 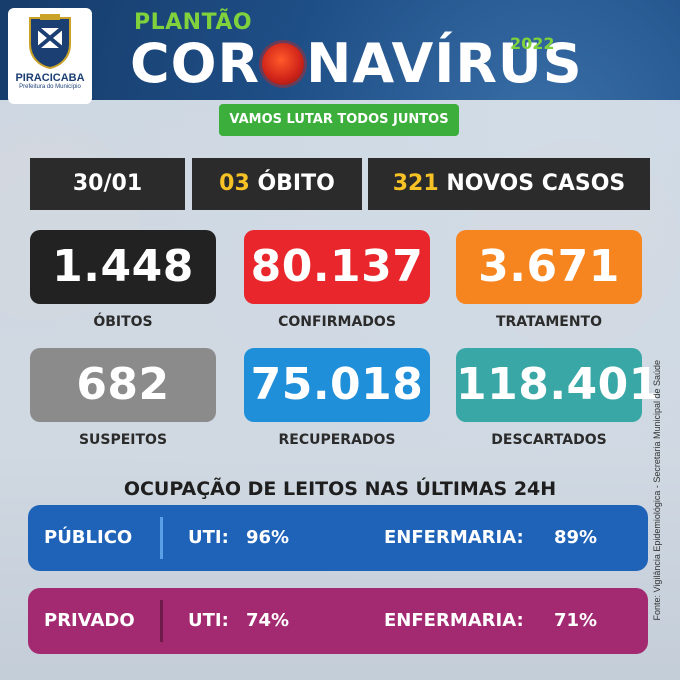 I want to click on date: 30/01, so click(x=107, y=183).